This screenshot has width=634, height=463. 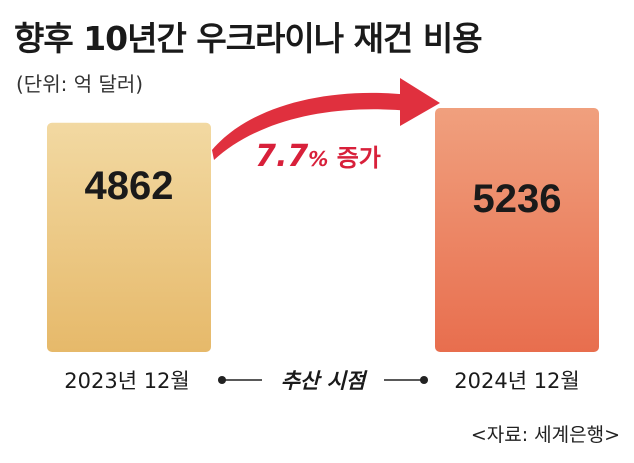 What do you see at coordinates (281, 156) in the screenshot?
I see `increase-value: 7.7` at bounding box center [281, 156].